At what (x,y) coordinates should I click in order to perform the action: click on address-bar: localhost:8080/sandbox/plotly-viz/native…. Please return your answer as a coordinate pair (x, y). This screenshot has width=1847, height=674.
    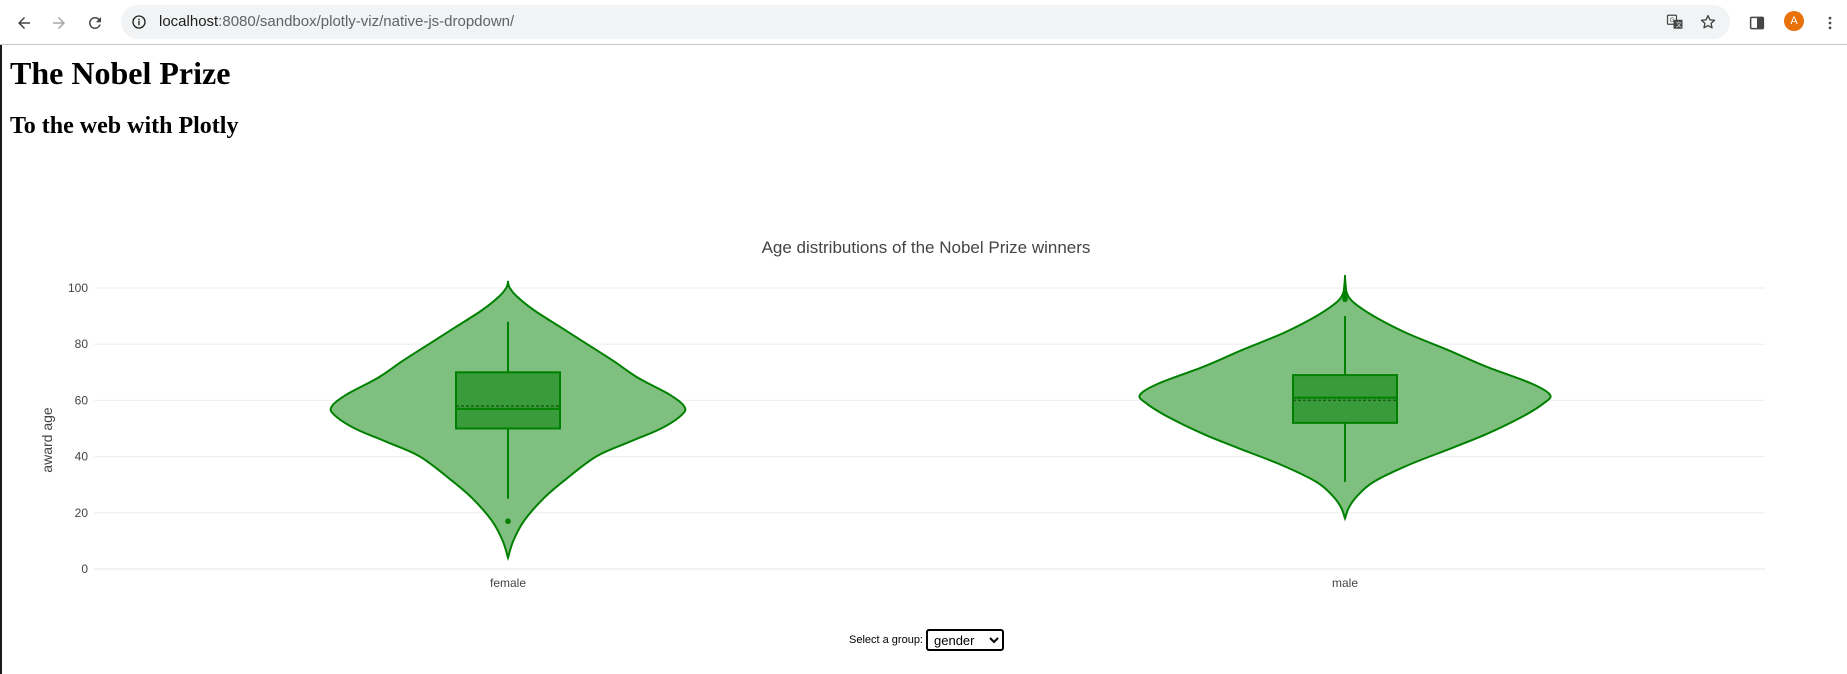
    Looking at the image, I should click on (925, 22).